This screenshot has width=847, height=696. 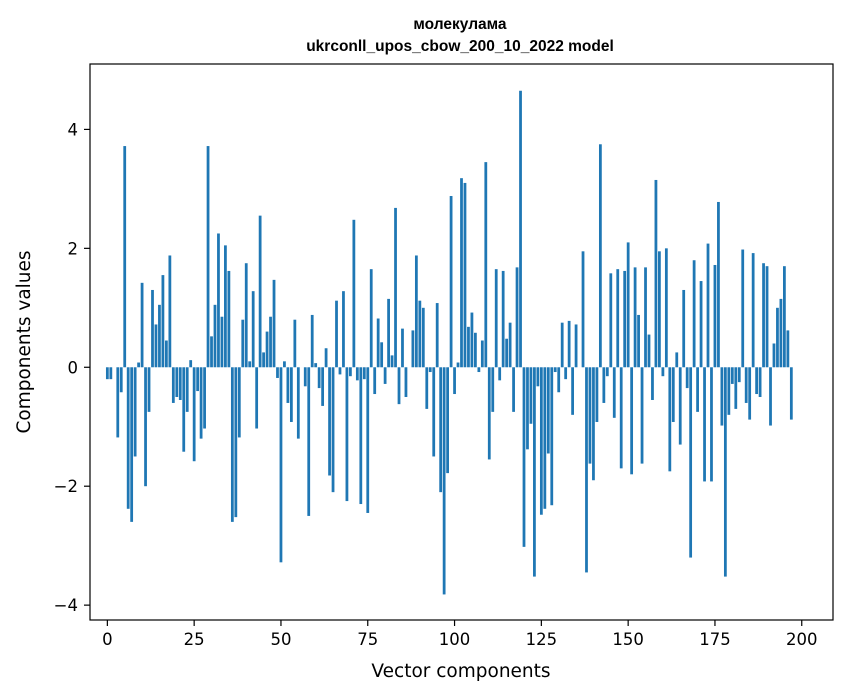 What do you see at coordinates (73, 129) in the screenshot?
I see `y-tick-label: 4` at bounding box center [73, 129].